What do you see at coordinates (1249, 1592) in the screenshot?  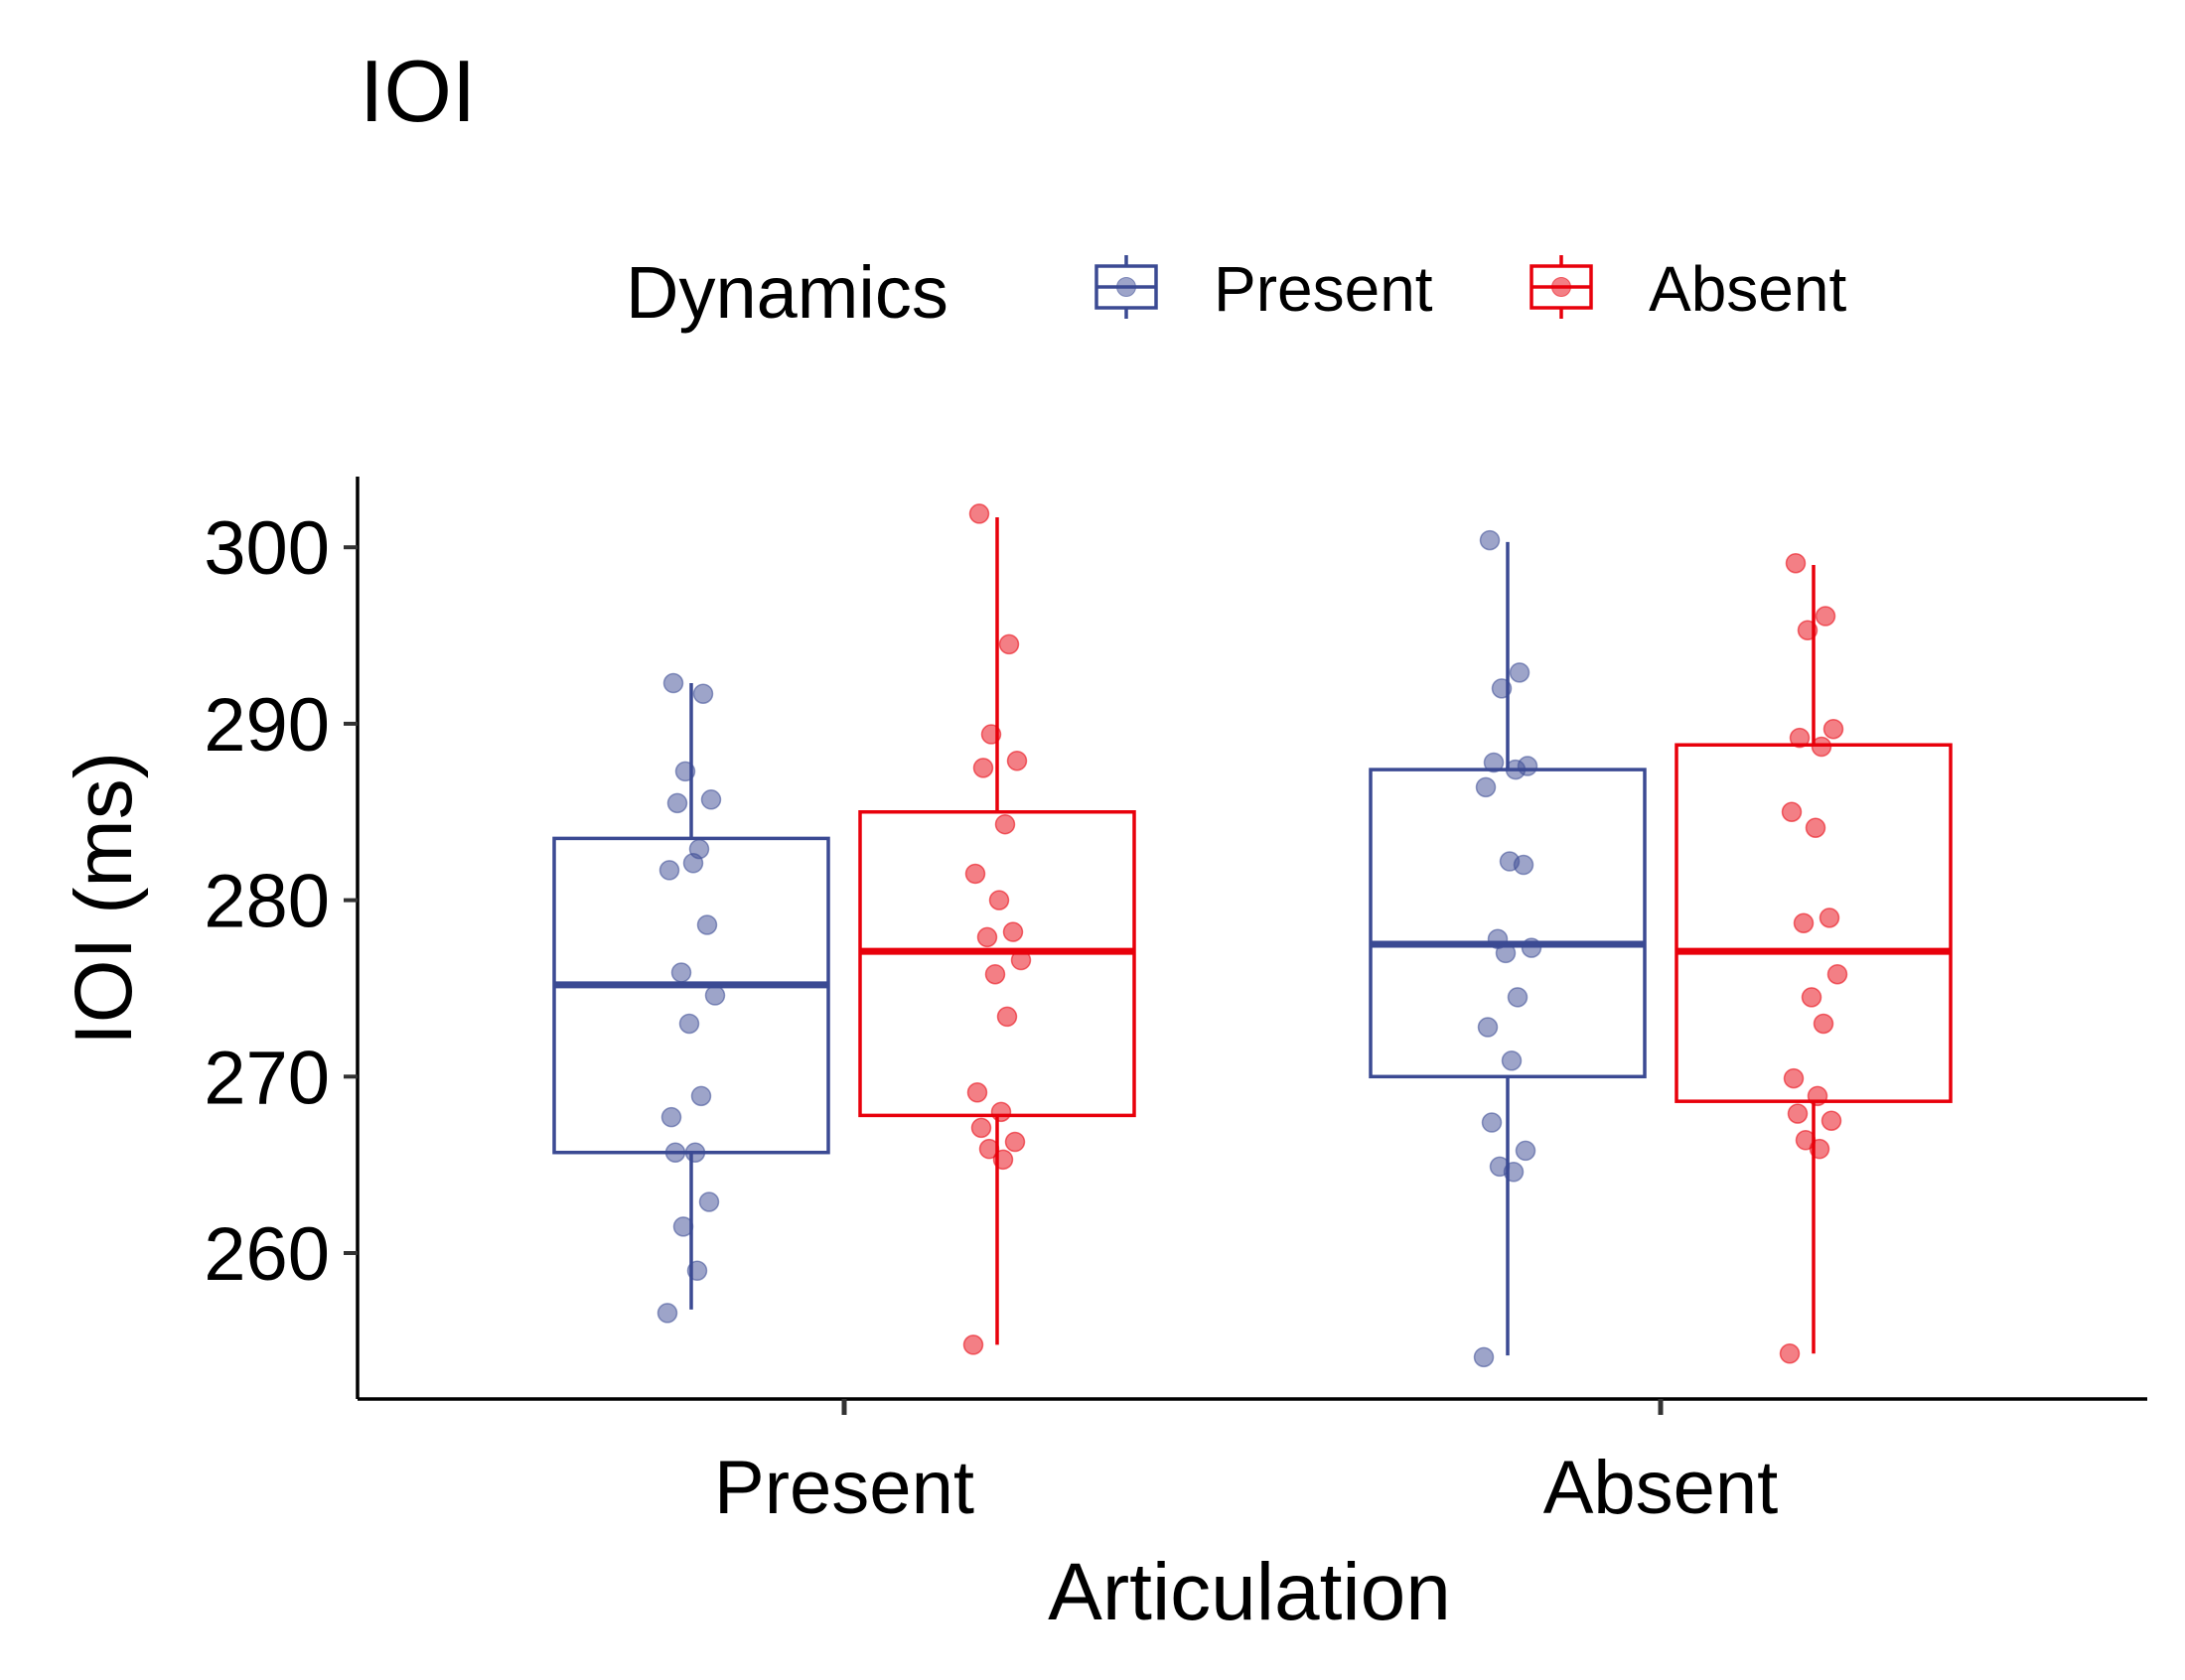 I see `x-axis-title: Articulation` at bounding box center [1249, 1592].